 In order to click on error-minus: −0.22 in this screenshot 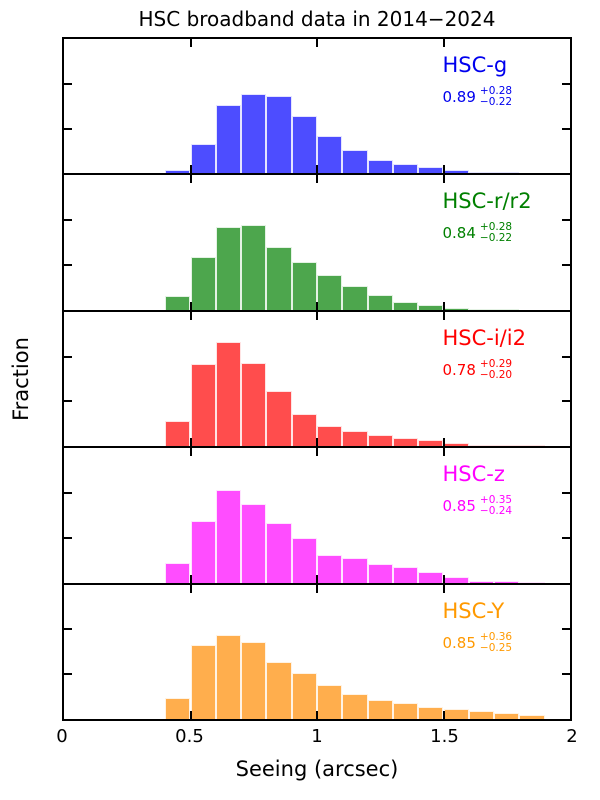, I will do `click(496, 238)`.